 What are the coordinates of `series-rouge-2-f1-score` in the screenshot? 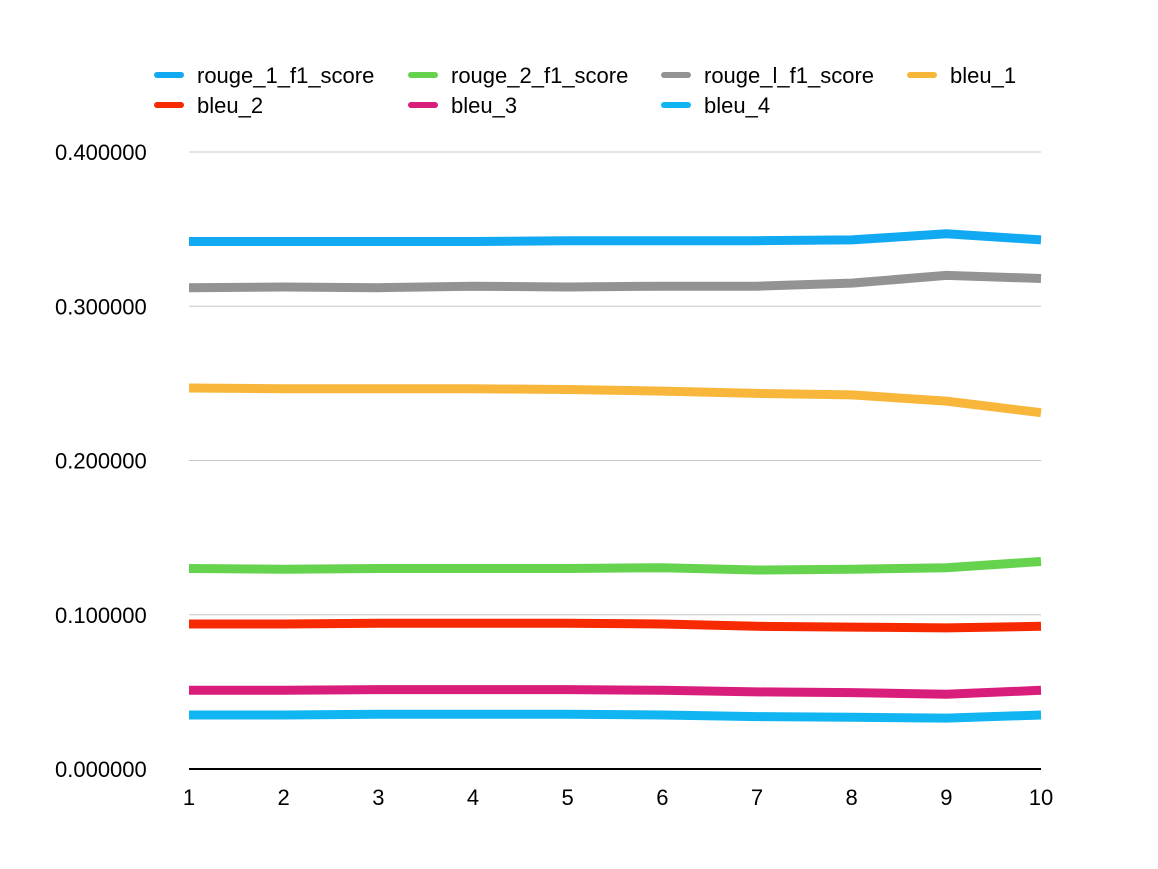 It's located at (615, 566).